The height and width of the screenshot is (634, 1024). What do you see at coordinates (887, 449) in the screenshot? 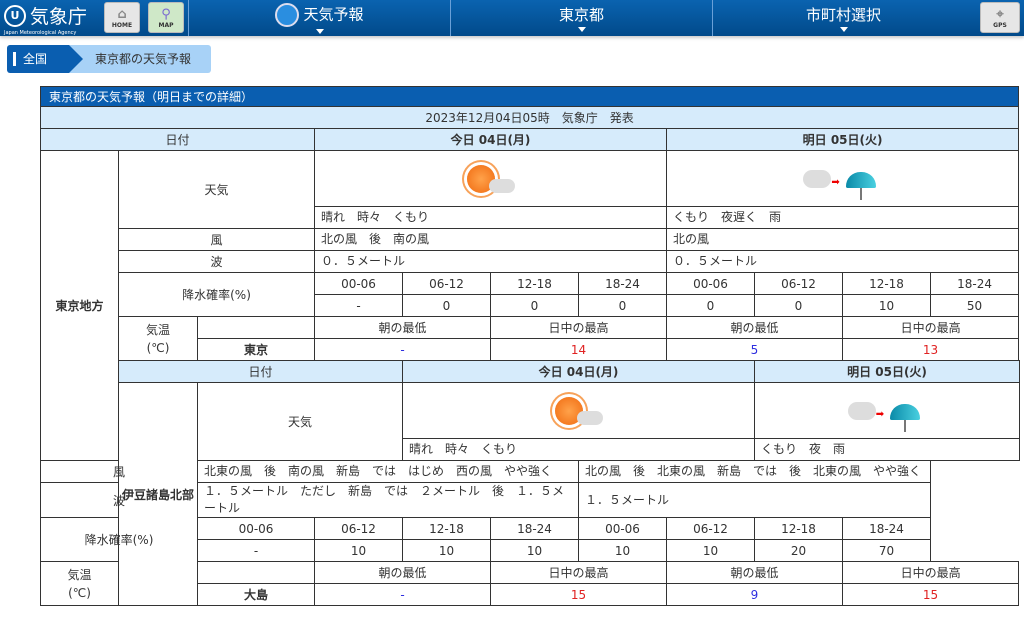
I see `weather-text: くもり 夜 雨` at bounding box center [887, 449].